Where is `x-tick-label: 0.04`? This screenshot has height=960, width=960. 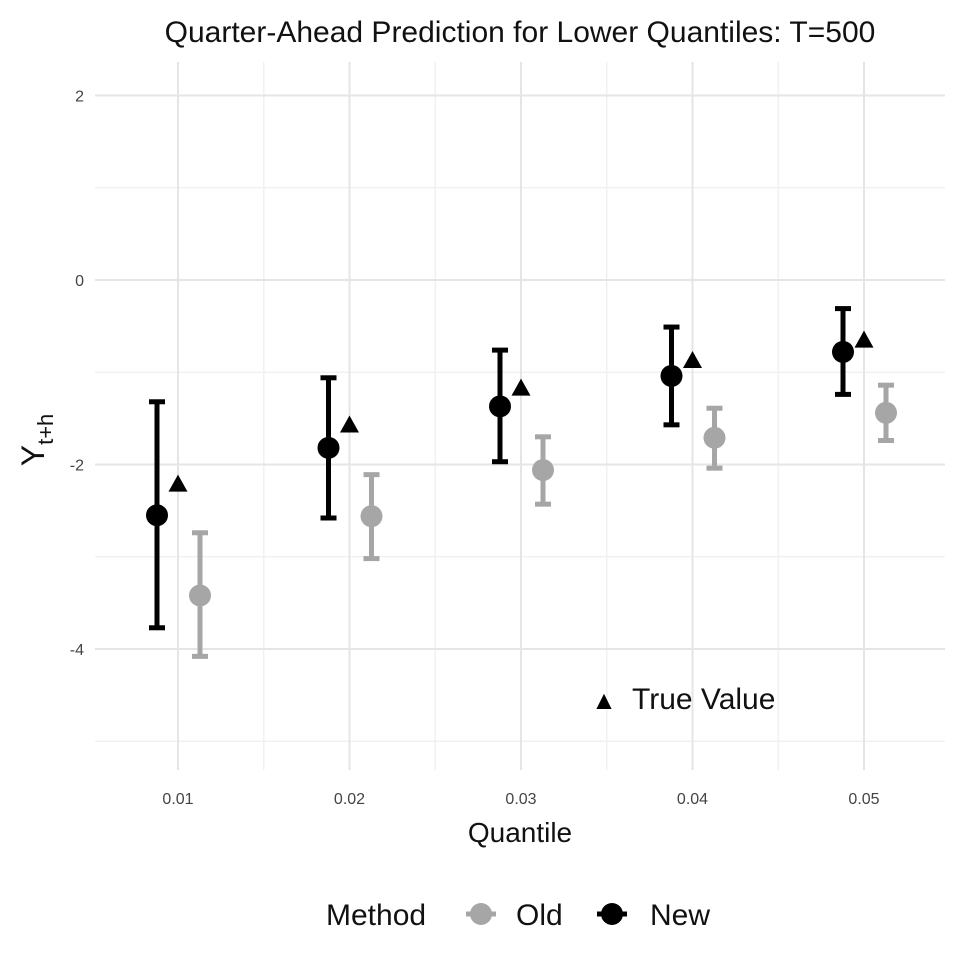
x-tick-label: 0.04 is located at coordinates (692, 799).